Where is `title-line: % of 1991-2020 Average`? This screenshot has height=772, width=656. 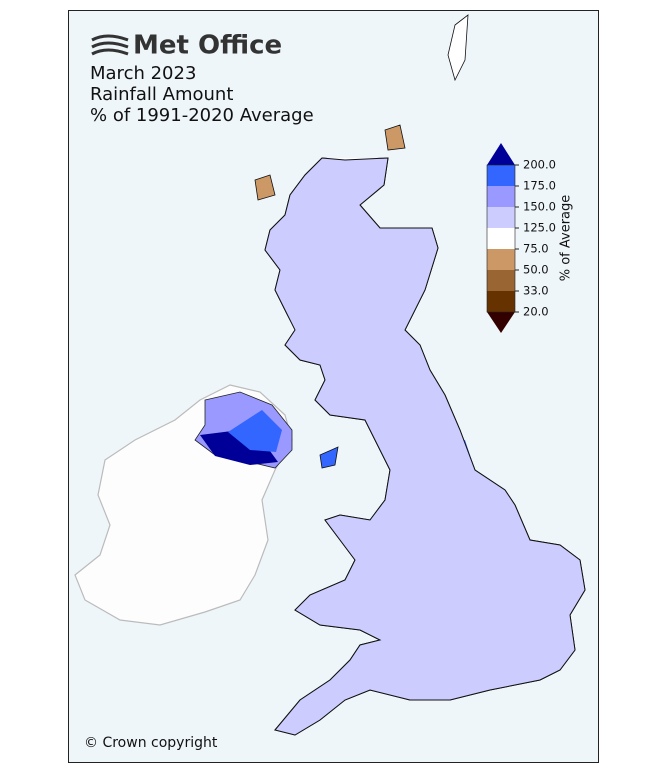
title-line: % of 1991-2020 Average is located at coordinates (202, 115).